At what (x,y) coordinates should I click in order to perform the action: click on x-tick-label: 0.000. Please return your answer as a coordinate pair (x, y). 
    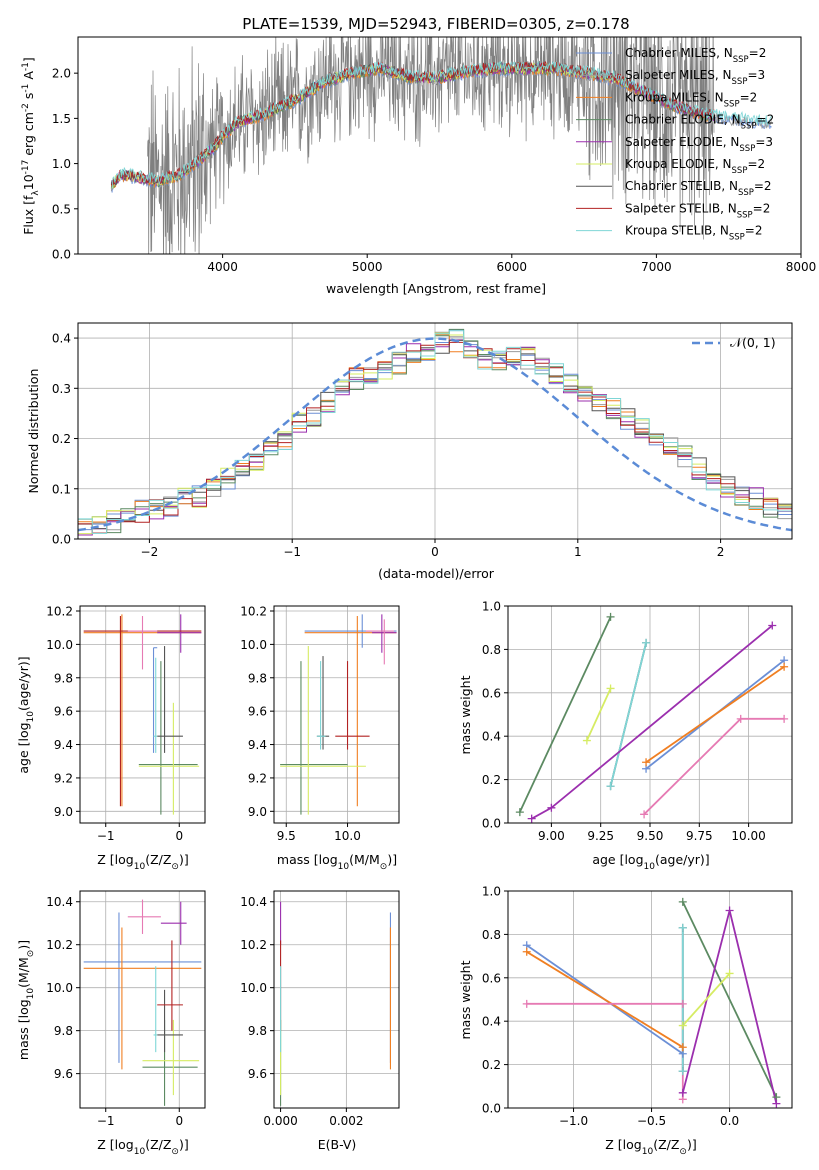
    Looking at the image, I should click on (280, 1121).